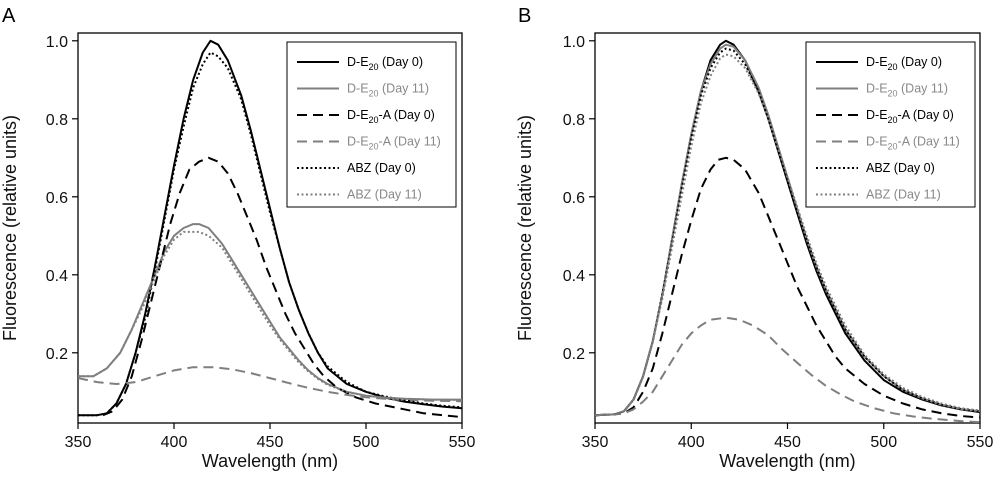 This screenshot has height=485, width=1000. I want to click on chart-a-legend-label: D-E20-A (Day 11), so click(394, 143).